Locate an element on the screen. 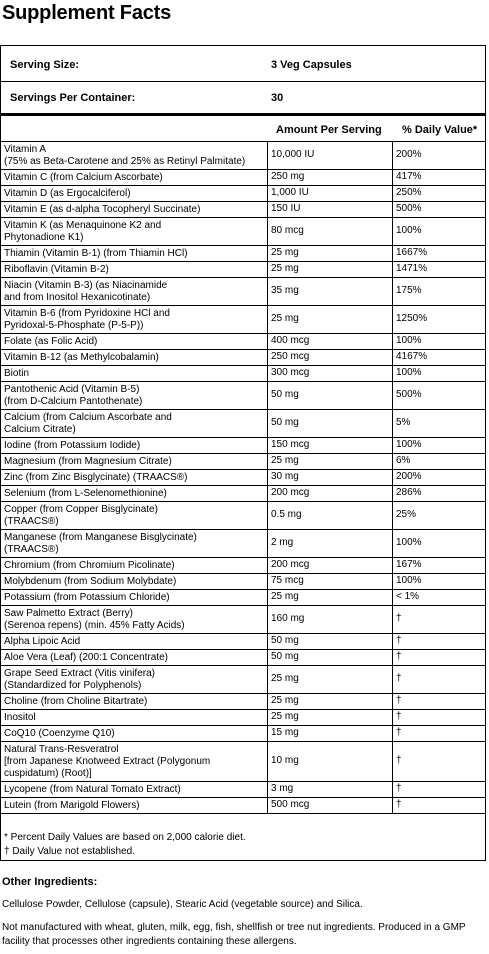 This screenshot has width=489, height=954. nutrient-row: Biotin 300 mcg 100% is located at coordinates (243, 374).